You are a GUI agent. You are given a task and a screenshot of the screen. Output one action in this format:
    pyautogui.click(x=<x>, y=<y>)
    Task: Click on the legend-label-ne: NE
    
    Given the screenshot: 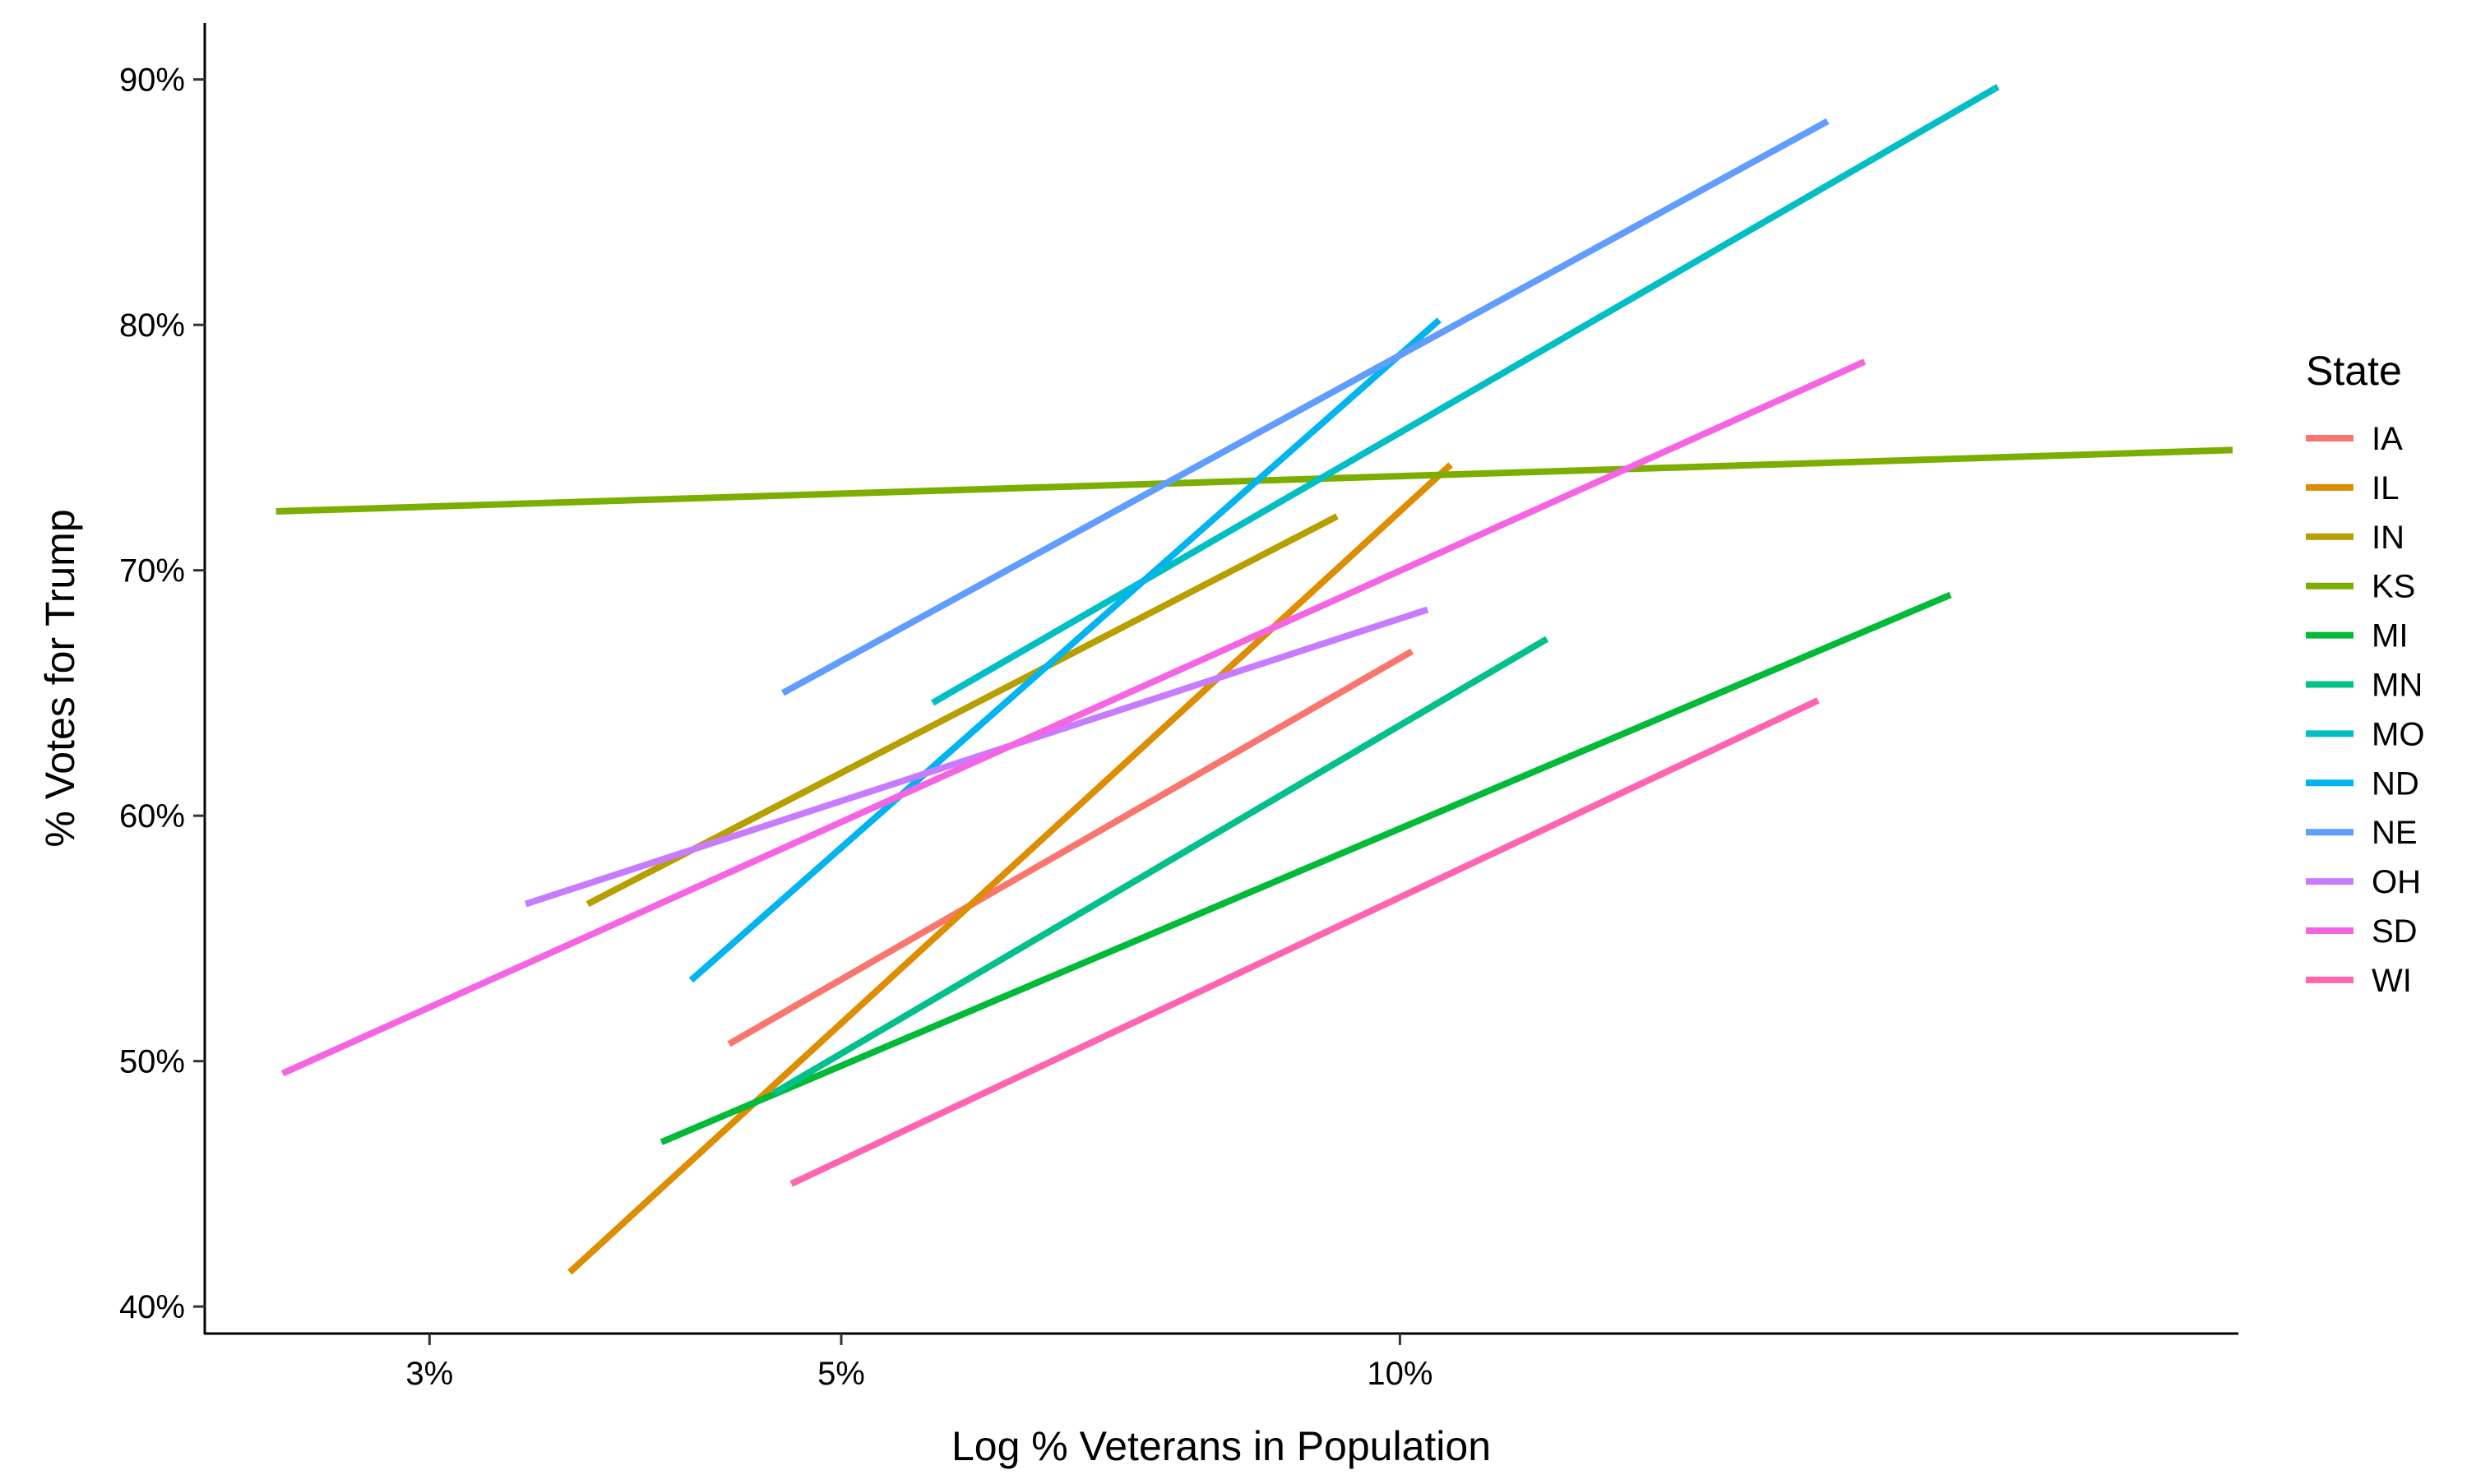 What is the action you would take?
    pyautogui.click(x=2395, y=833)
    